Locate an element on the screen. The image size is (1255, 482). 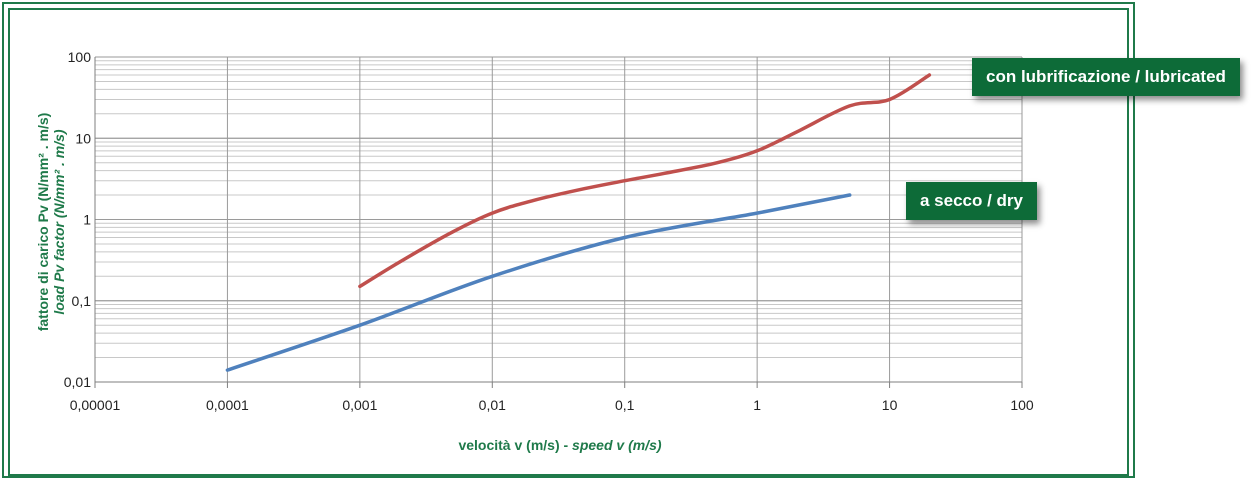
legend-tag-lubricated: con lubrificazione / lubricated is located at coordinates (1106, 77).